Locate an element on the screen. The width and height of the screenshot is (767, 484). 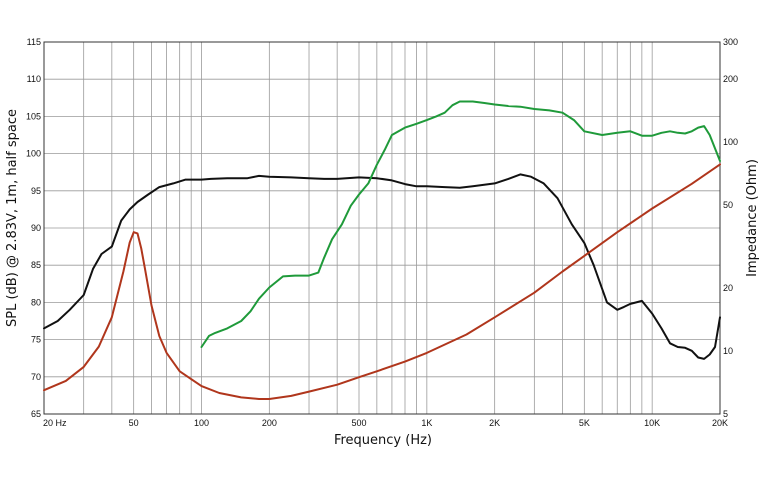
x-tick-label: 20K is located at coordinates (720, 423).